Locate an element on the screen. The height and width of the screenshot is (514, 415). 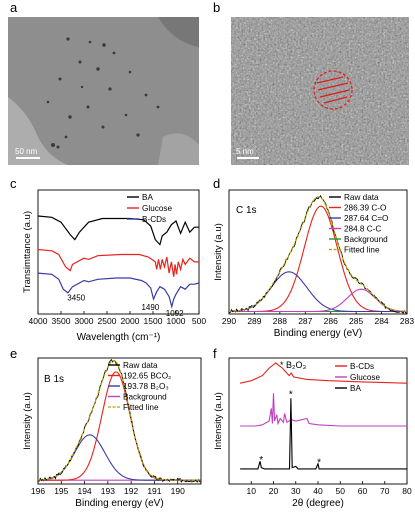
x-tick-label: 283 is located at coordinates (407, 321).